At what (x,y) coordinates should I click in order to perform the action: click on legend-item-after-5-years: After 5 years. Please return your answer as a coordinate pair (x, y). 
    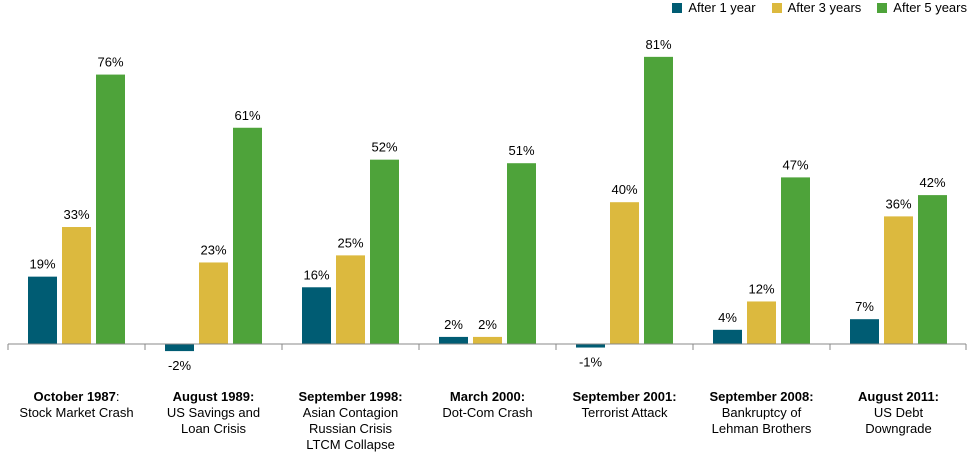
    Looking at the image, I should click on (922, 7).